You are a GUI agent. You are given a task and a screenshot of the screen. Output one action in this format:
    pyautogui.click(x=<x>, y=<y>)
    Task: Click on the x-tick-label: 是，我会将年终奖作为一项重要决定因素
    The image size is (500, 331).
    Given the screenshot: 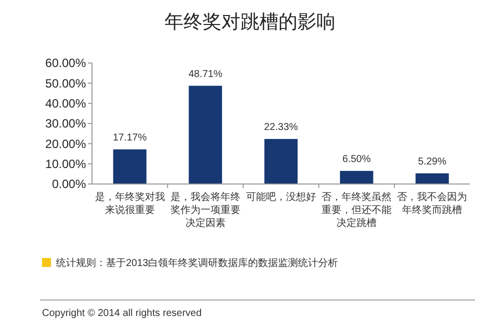 What is the action you would take?
    pyautogui.click(x=205, y=210)
    